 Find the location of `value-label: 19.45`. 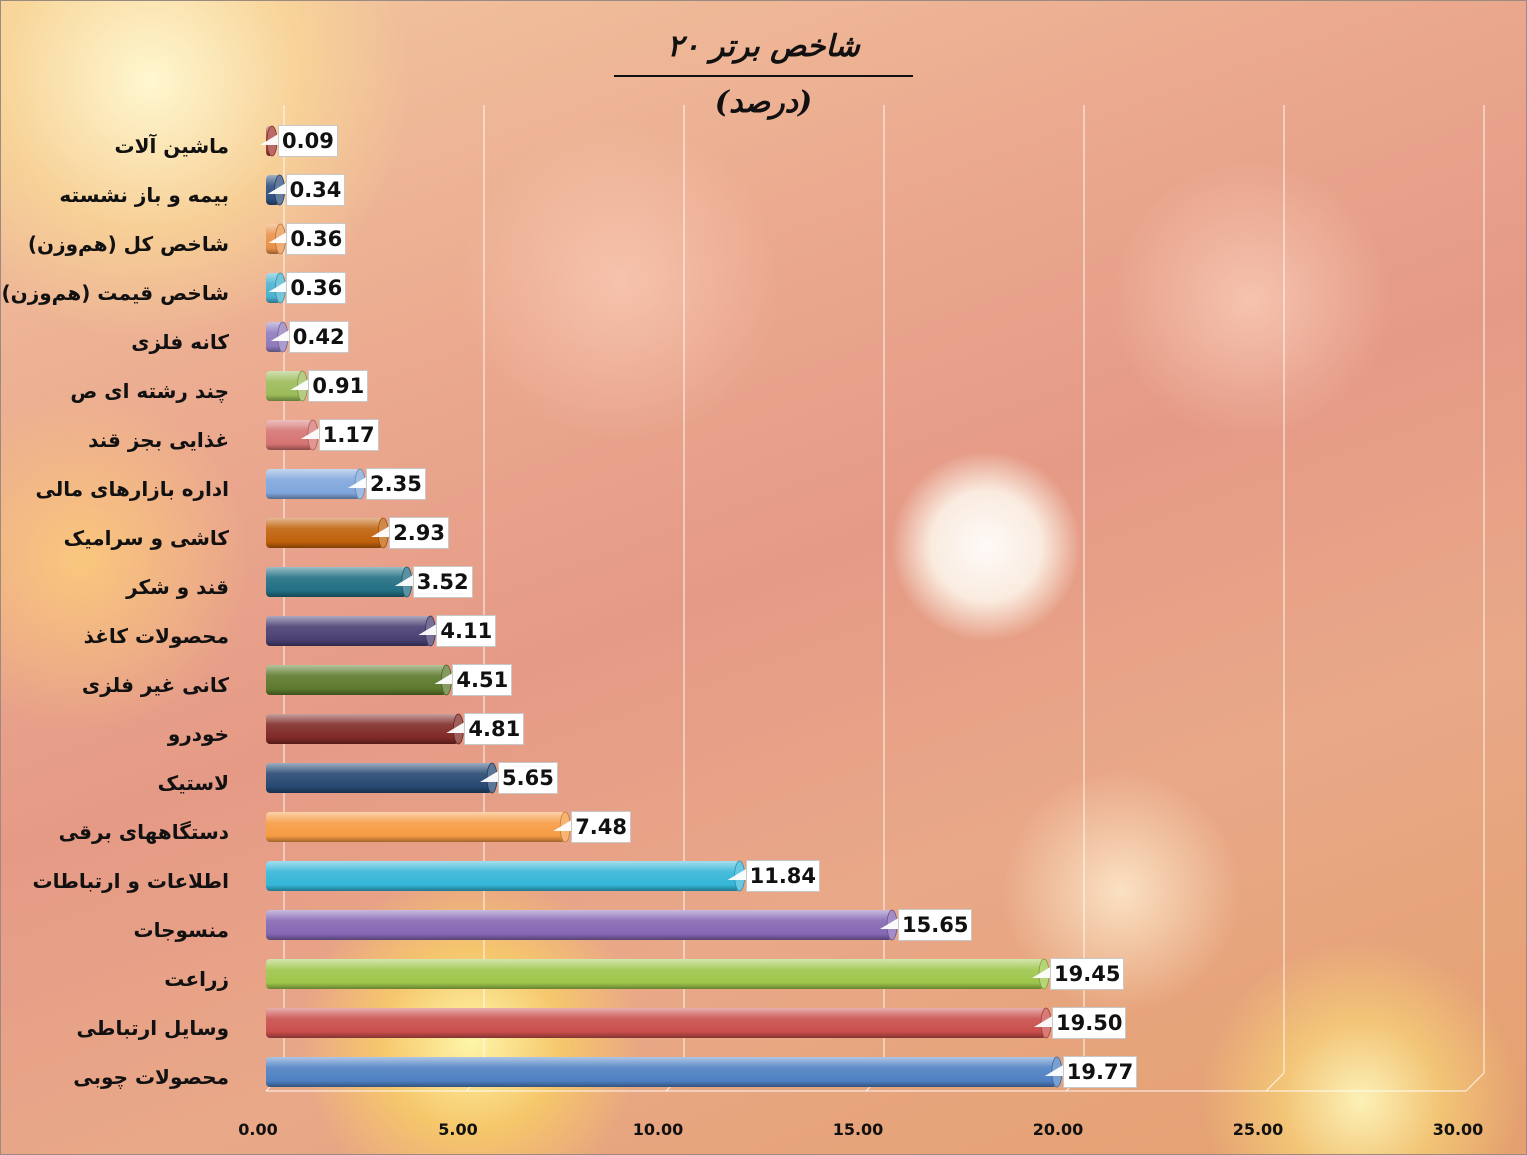

value-label: 19.45 is located at coordinates (1087, 974).